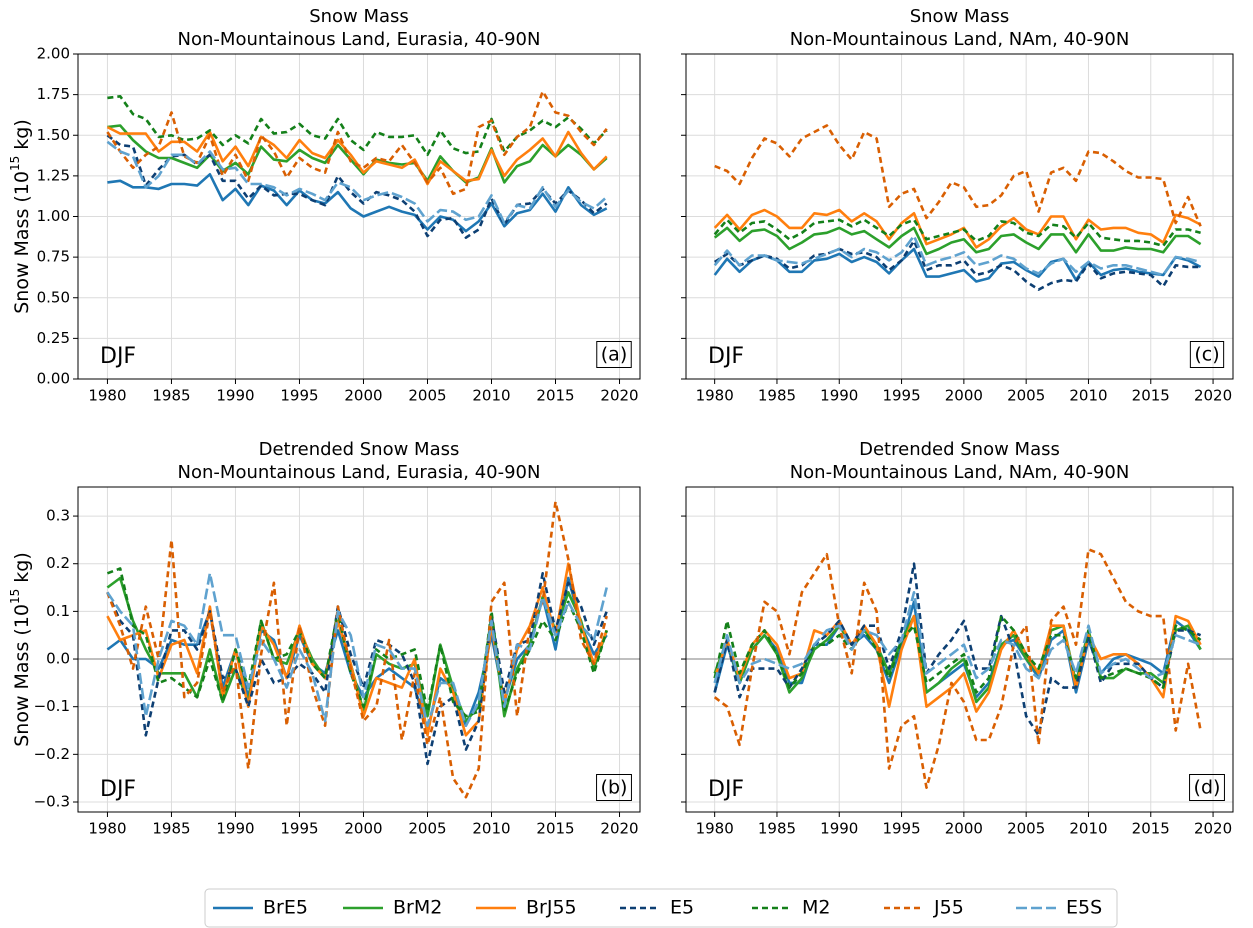 The image size is (1253, 928). What do you see at coordinates (52, 754) in the screenshot?
I see `y-tick-label: −0.2` at bounding box center [52, 754].